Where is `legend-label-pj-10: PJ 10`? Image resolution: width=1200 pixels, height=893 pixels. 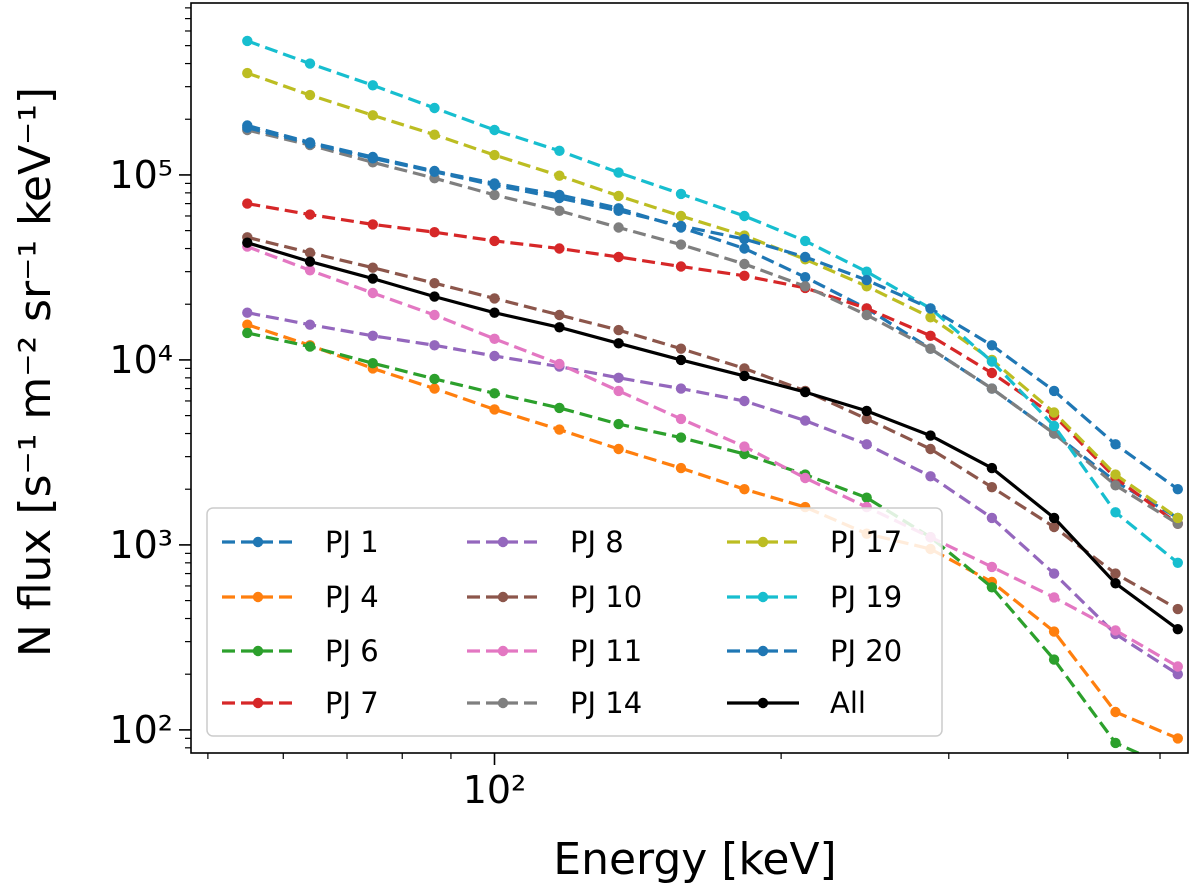 legend-label-pj-10: PJ 10 is located at coordinates (606, 597).